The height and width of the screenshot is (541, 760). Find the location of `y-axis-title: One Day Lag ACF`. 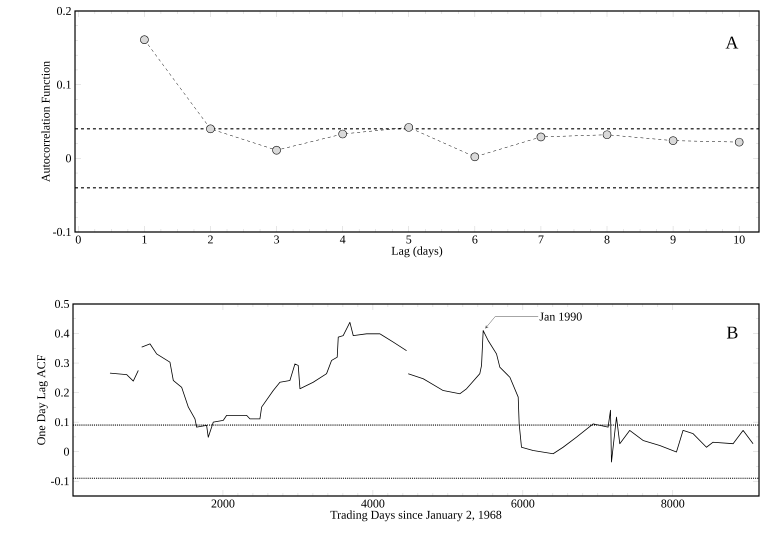

y-axis-title: One Day Lag ACF is located at coordinates (42, 400).